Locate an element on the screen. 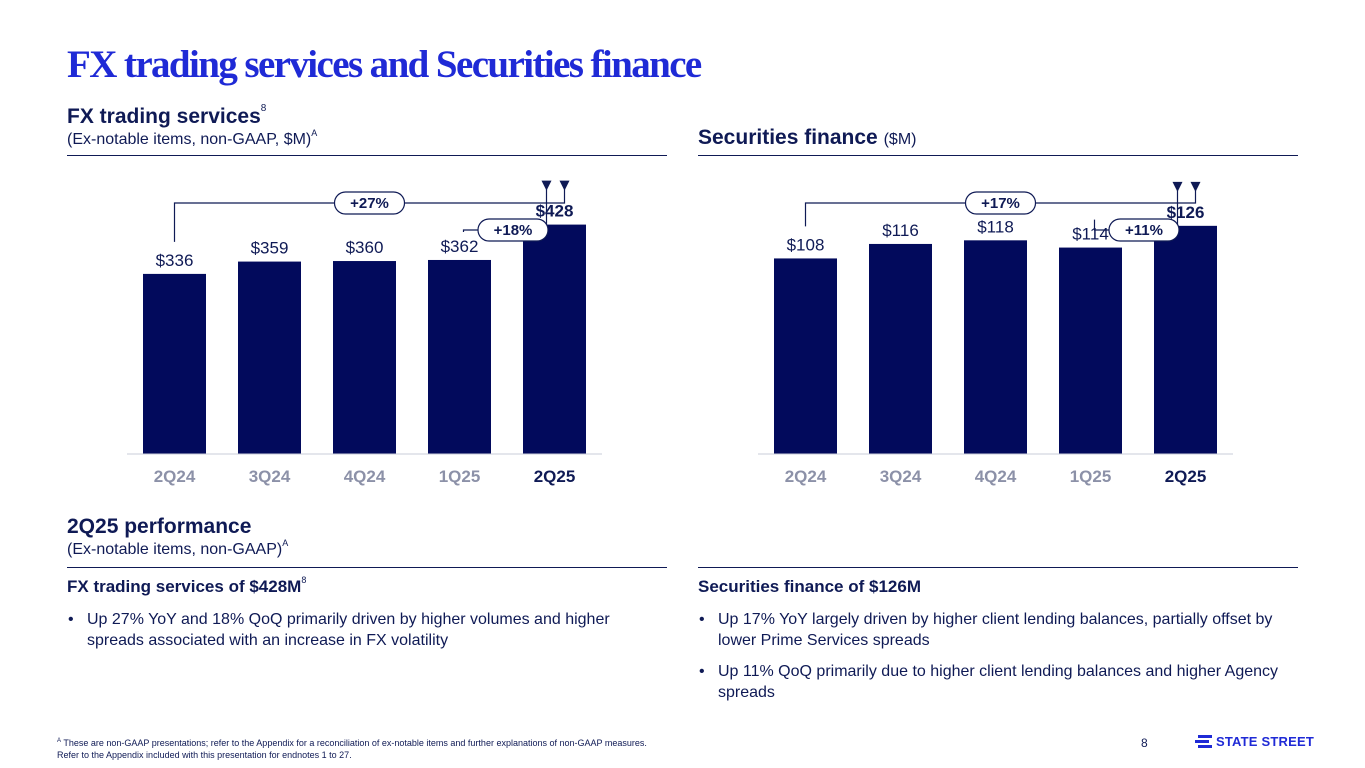  data-label: $359 is located at coordinates (270, 248).